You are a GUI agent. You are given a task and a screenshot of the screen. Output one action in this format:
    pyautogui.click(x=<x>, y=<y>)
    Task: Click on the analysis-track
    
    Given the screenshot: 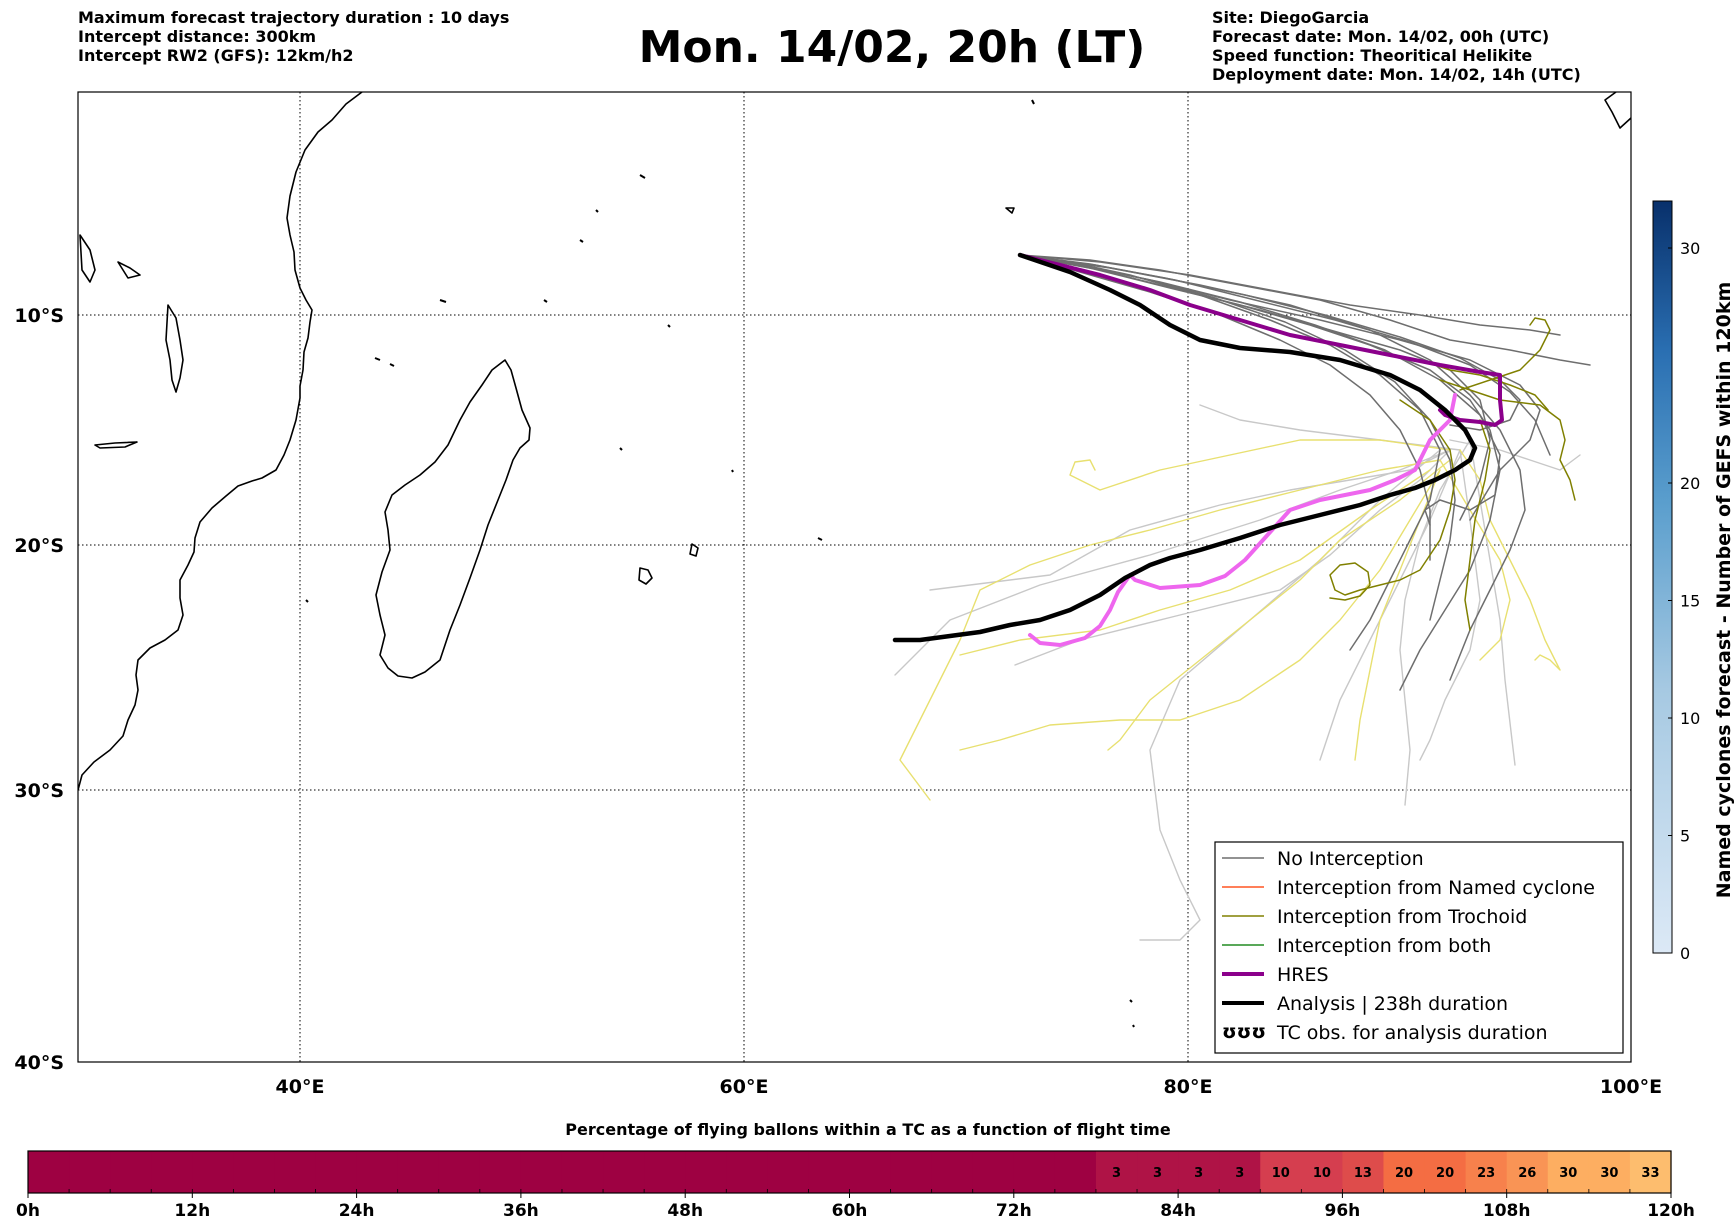 What is the action you would take?
    pyautogui.click(x=1185, y=447)
    